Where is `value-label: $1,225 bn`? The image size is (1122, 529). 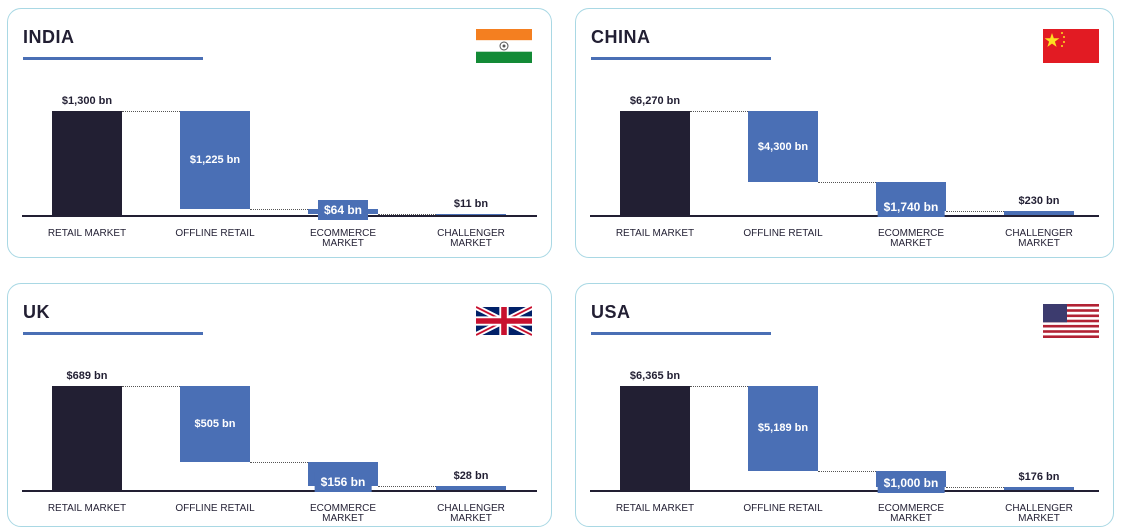 value-label: $1,225 bn is located at coordinates (215, 160).